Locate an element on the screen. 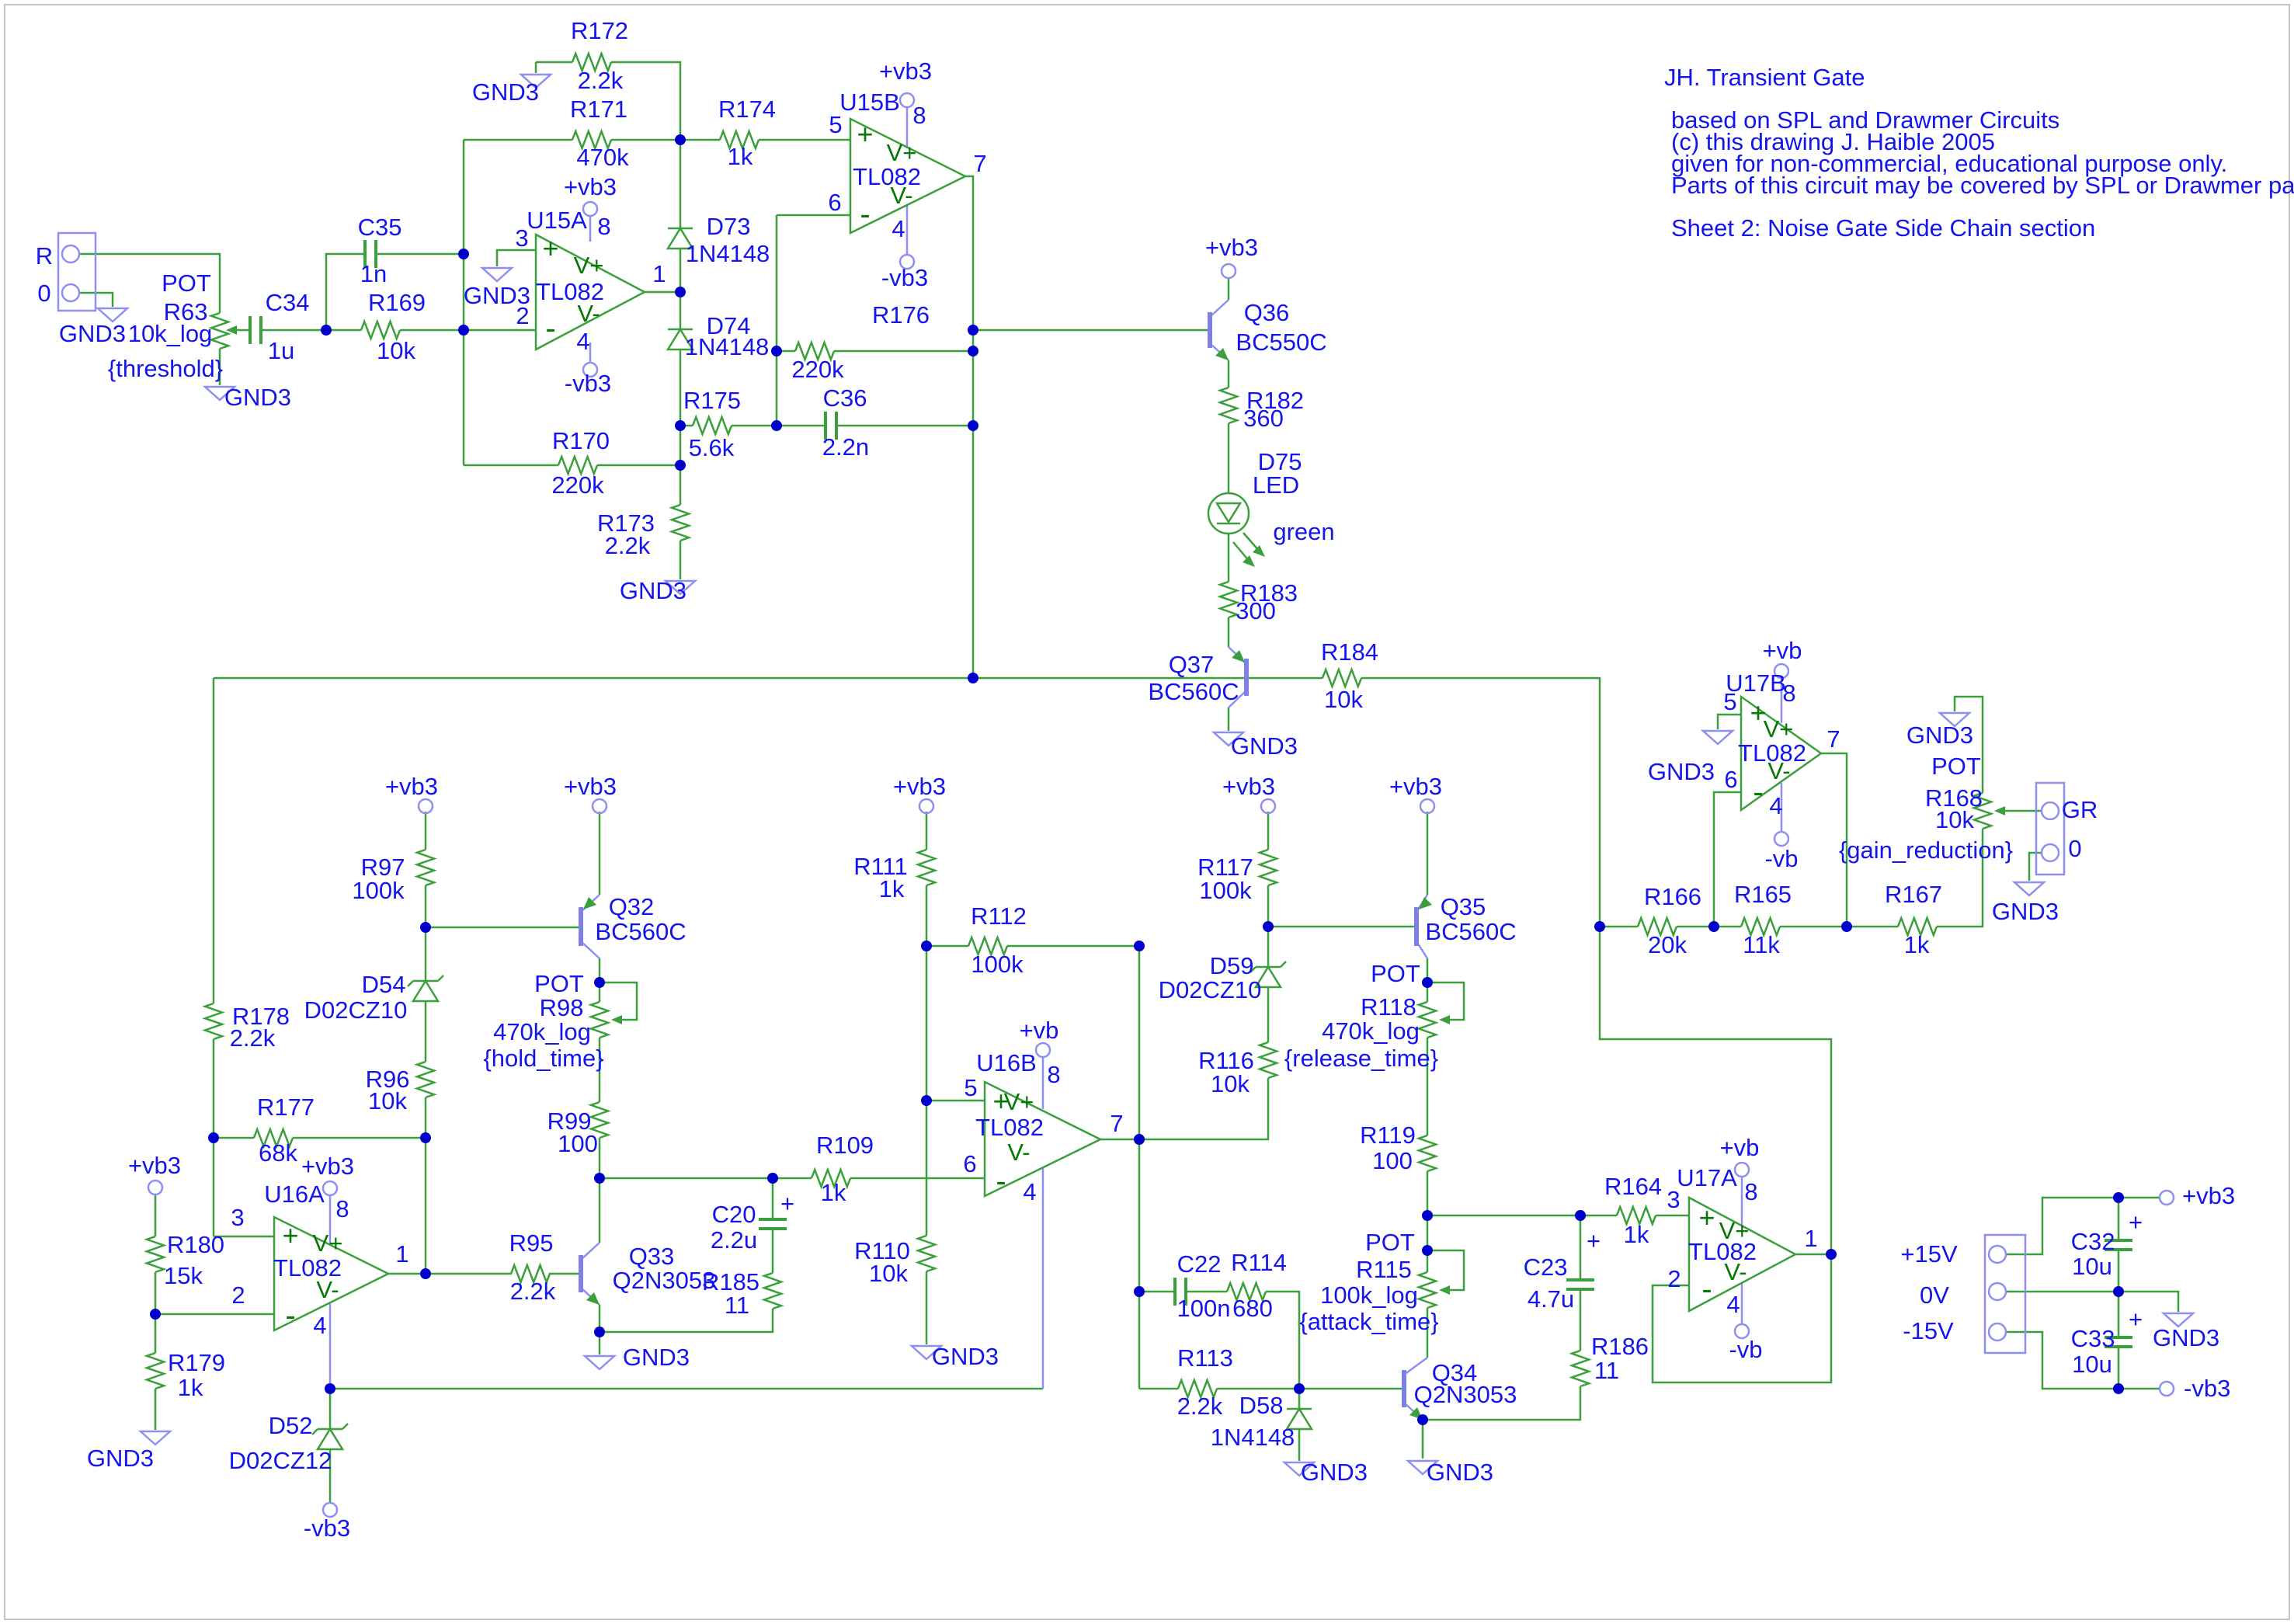 The image size is (2294, 1624). label-2-2u: 2.2u is located at coordinates (734, 1240).